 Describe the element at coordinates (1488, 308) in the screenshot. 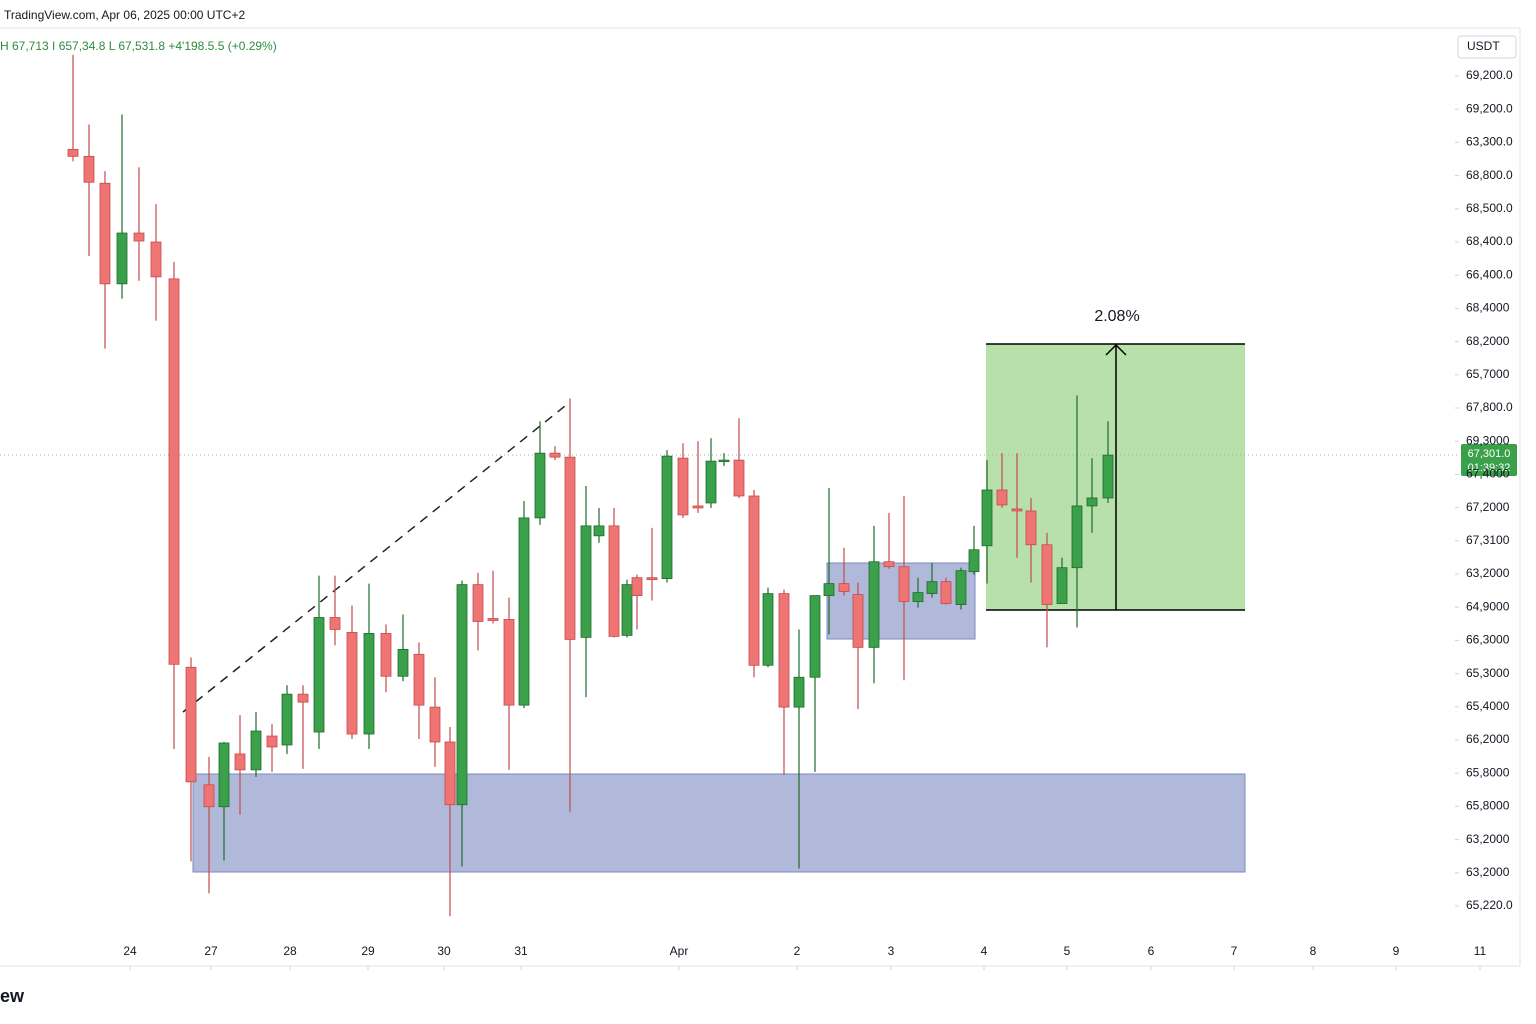

I see `y-tick-label: 68,4000` at that location.